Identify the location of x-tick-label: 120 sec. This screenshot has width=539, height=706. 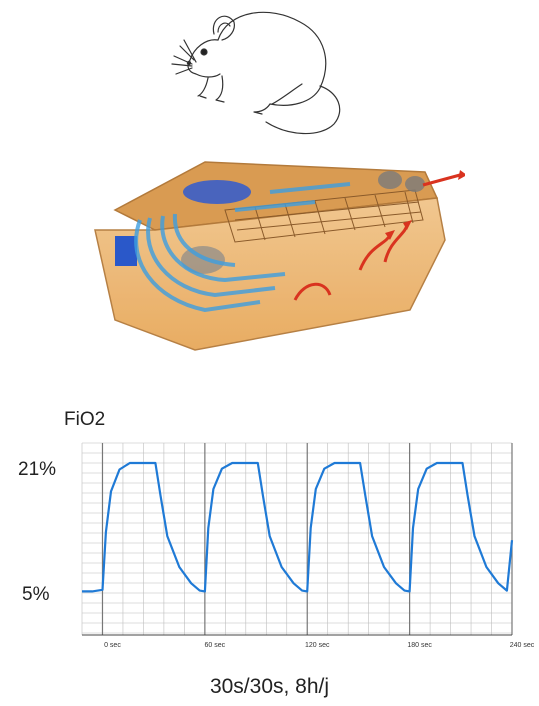
(317, 645).